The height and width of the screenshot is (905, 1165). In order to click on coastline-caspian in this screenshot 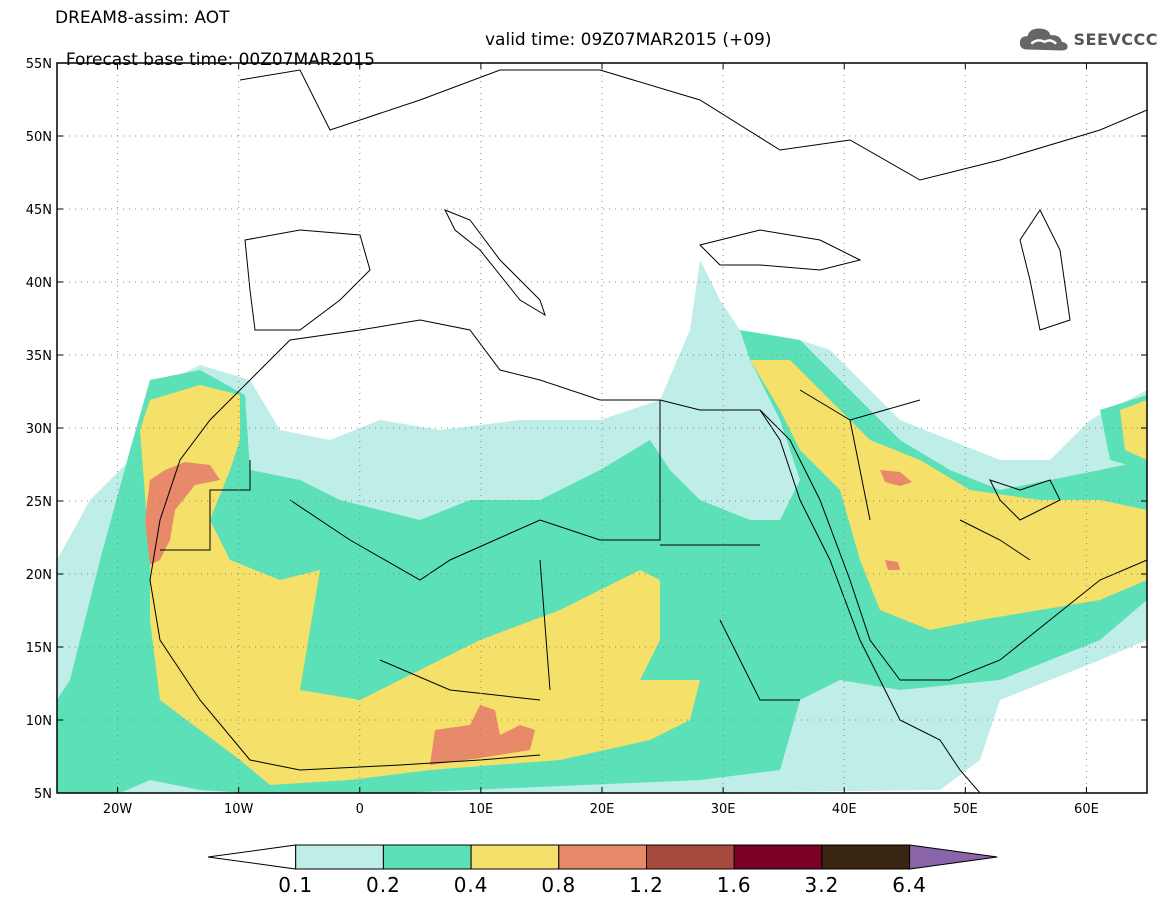, I will do `click(1045, 270)`.